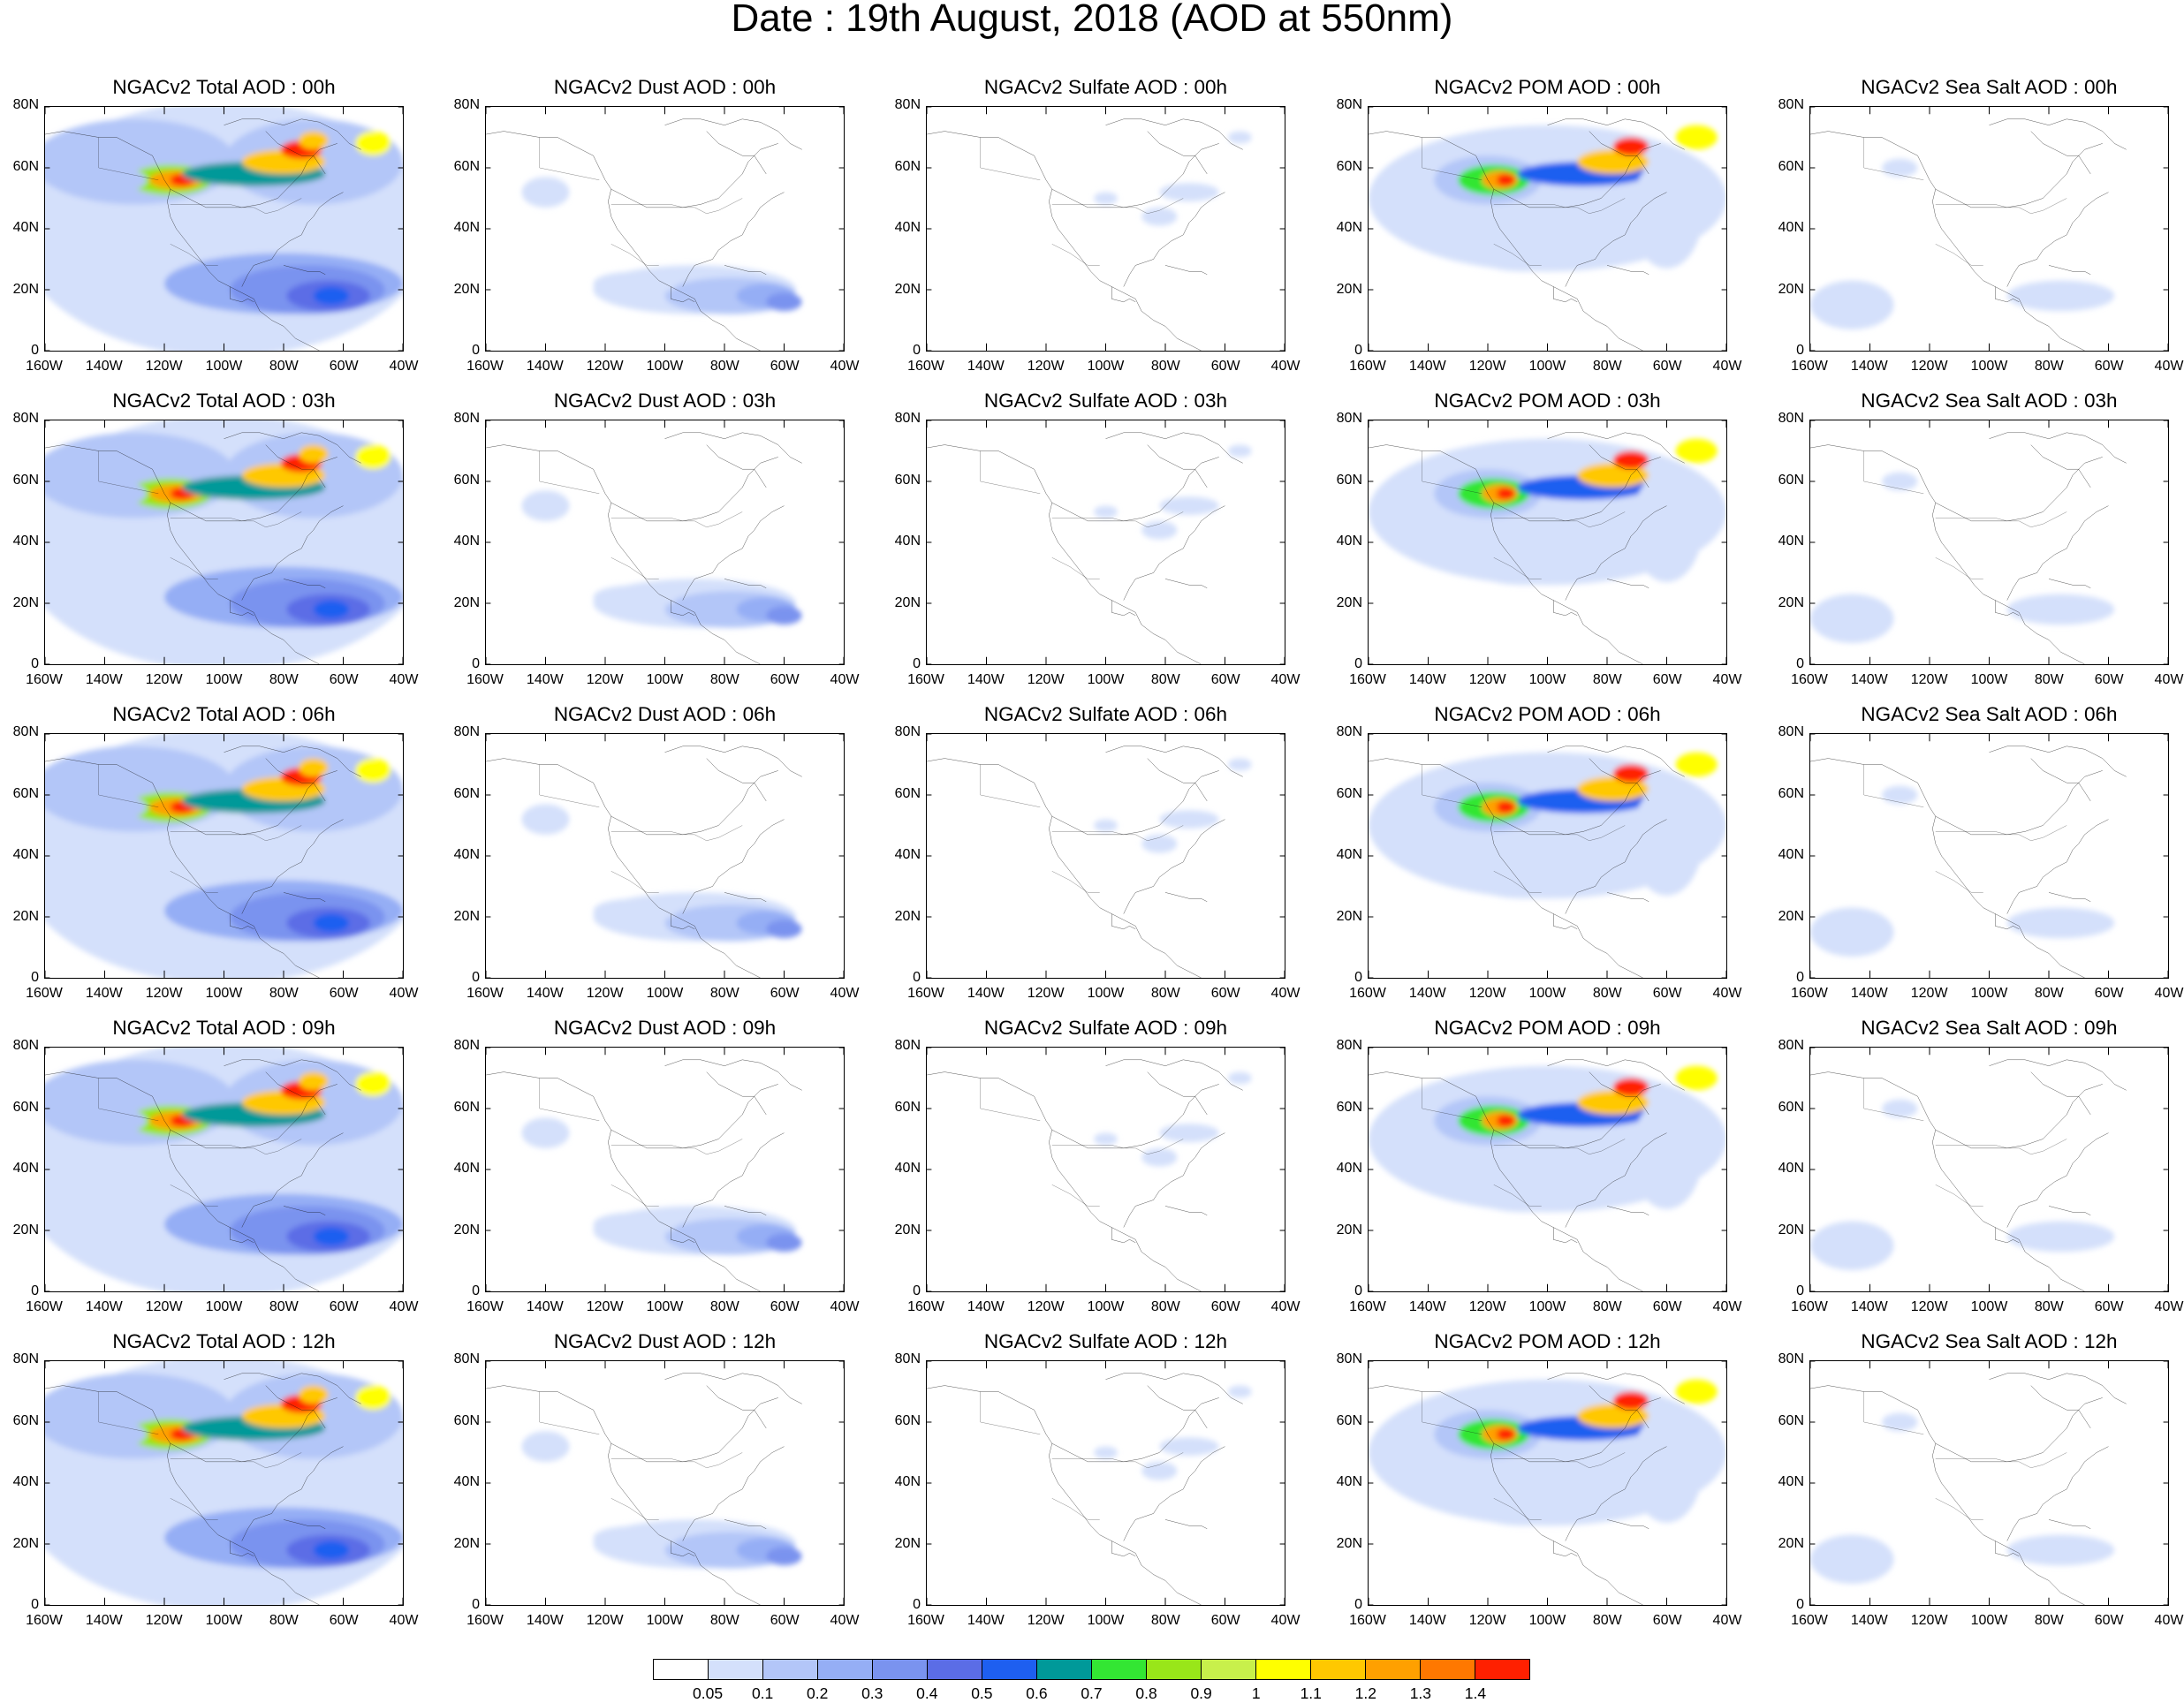 The image size is (2184, 1703). I want to click on colorbar-label: 0.7, so click(1092, 1693).